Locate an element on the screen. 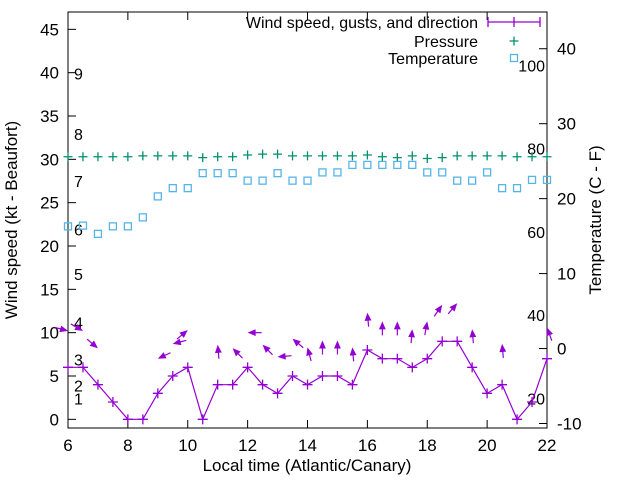  y-right-axis-title: Temperature (C - F) is located at coordinates (595, 219).